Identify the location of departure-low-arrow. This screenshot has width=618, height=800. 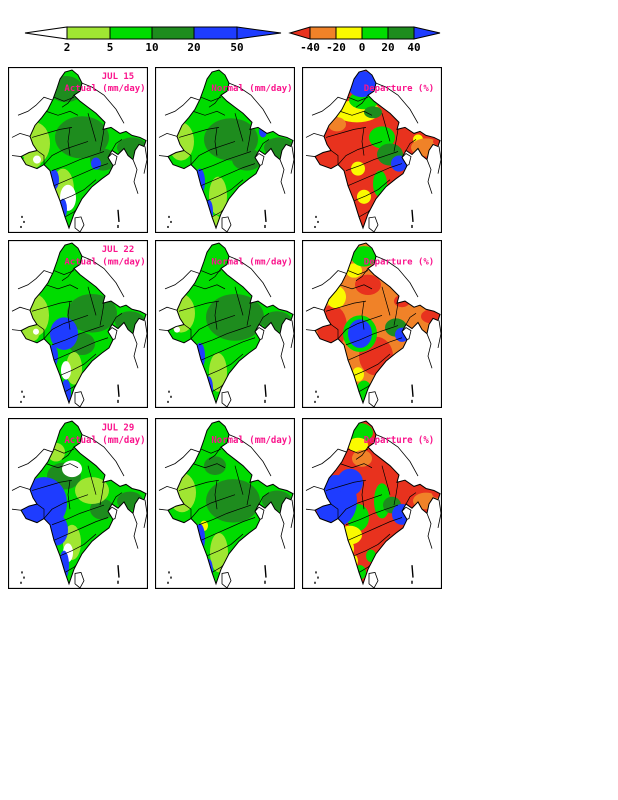
(299, 33).